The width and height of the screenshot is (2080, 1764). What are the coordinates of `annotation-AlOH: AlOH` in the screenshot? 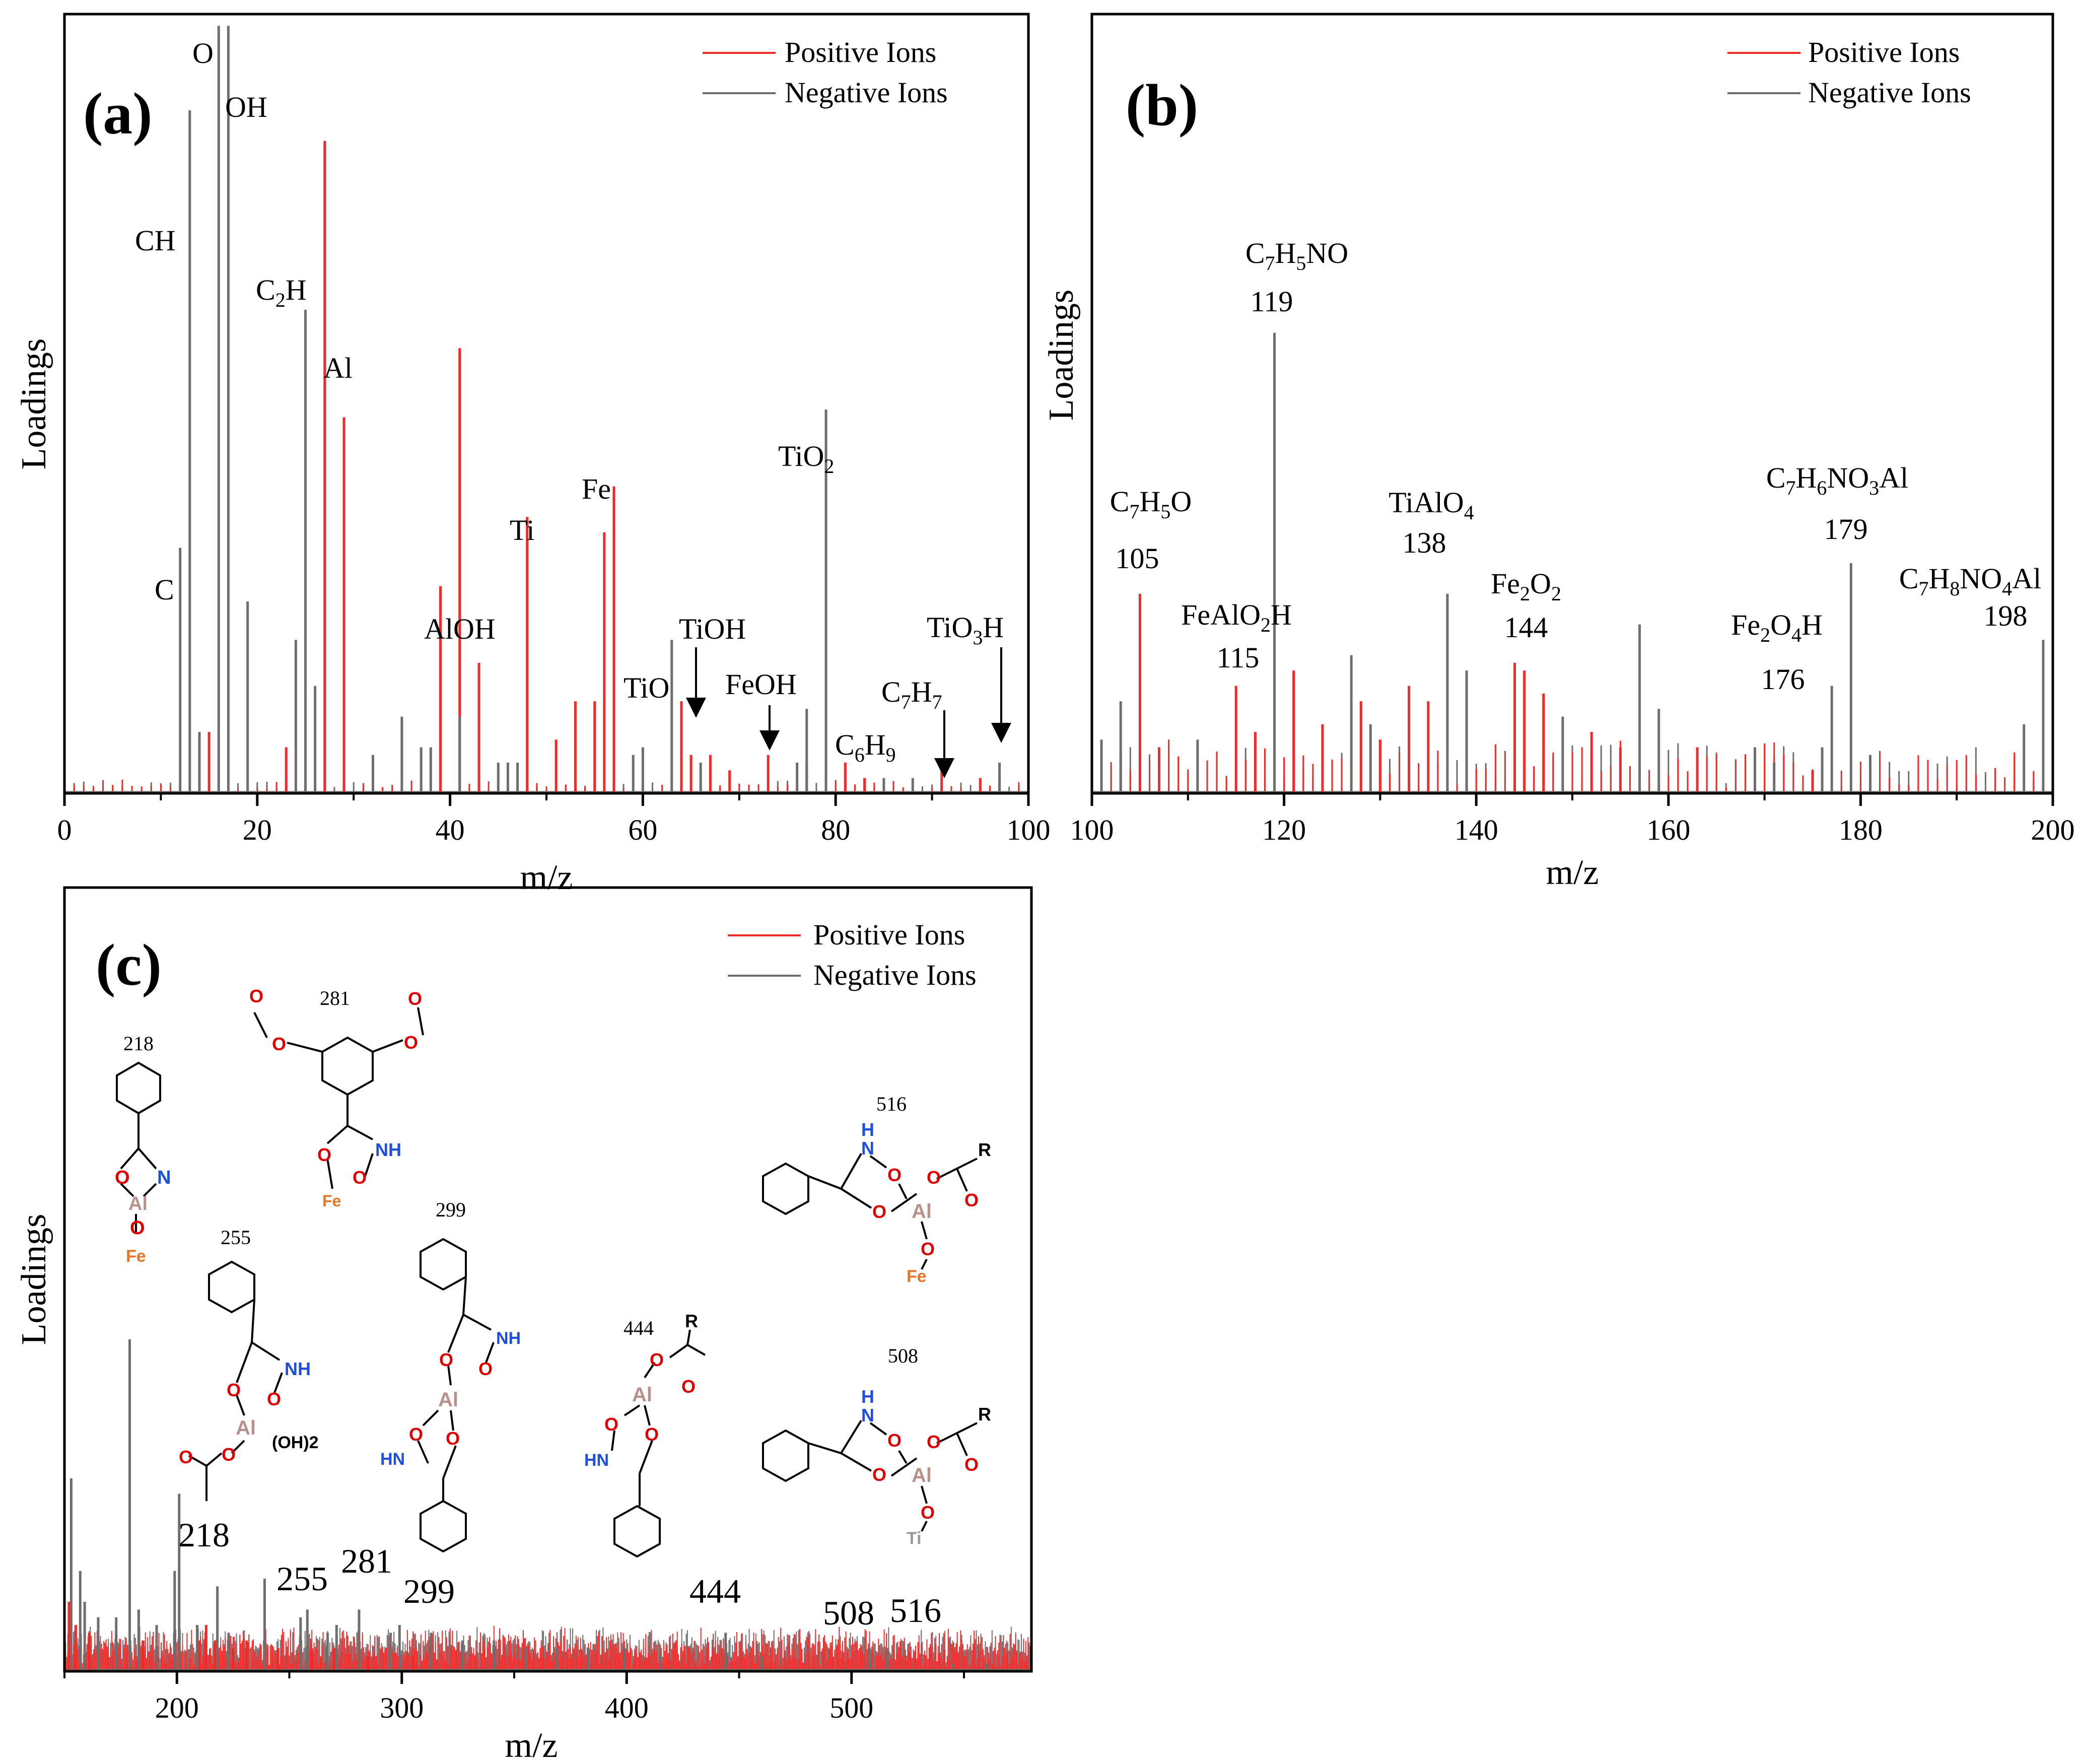 It's located at (460, 629).